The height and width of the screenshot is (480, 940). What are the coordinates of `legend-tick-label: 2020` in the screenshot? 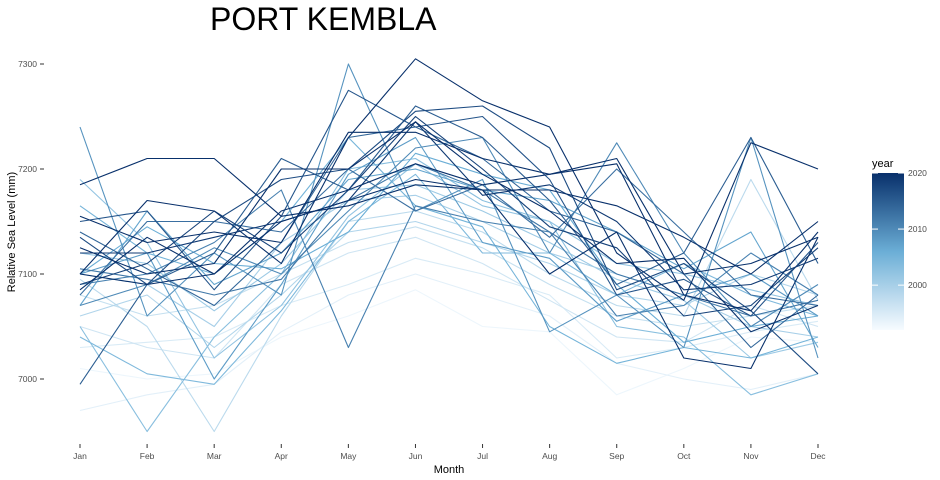 It's located at (917, 173).